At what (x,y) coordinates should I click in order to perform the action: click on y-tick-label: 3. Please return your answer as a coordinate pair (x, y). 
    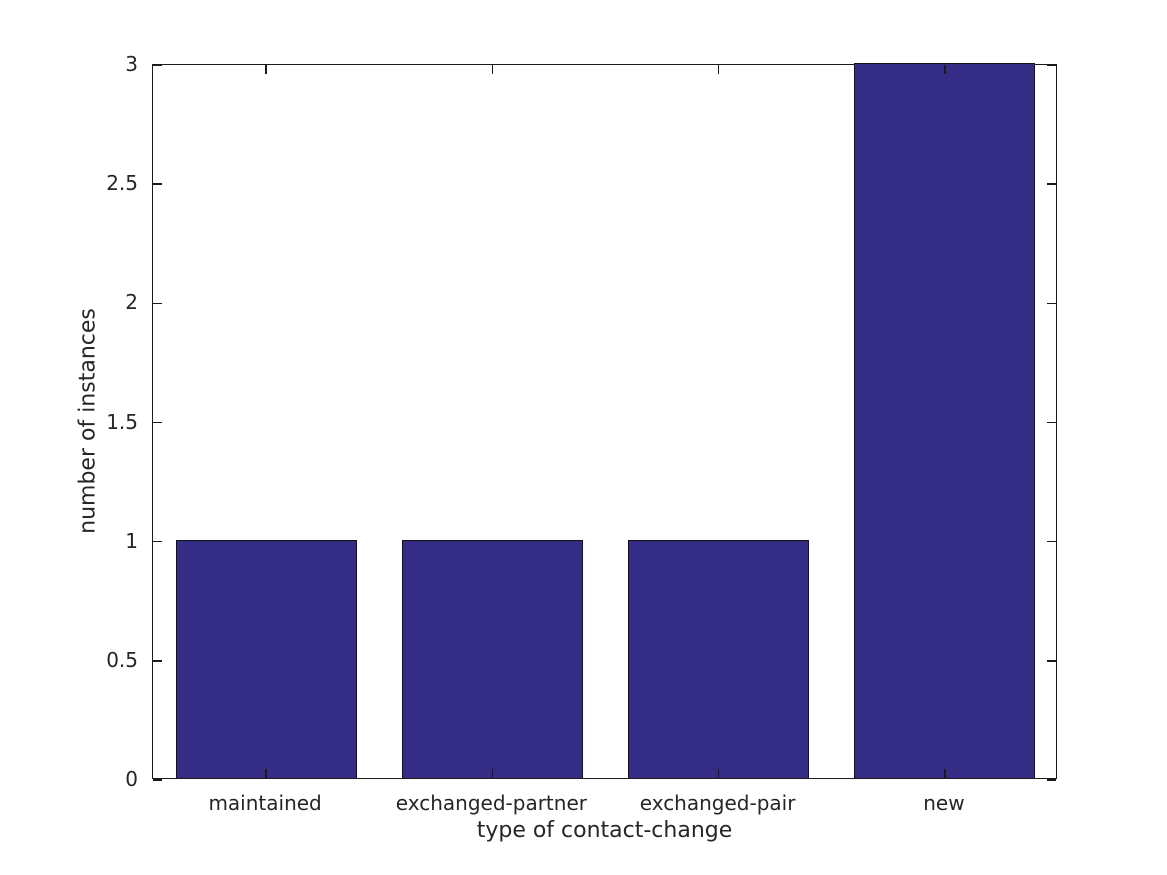
    Looking at the image, I should click on (131, 64).